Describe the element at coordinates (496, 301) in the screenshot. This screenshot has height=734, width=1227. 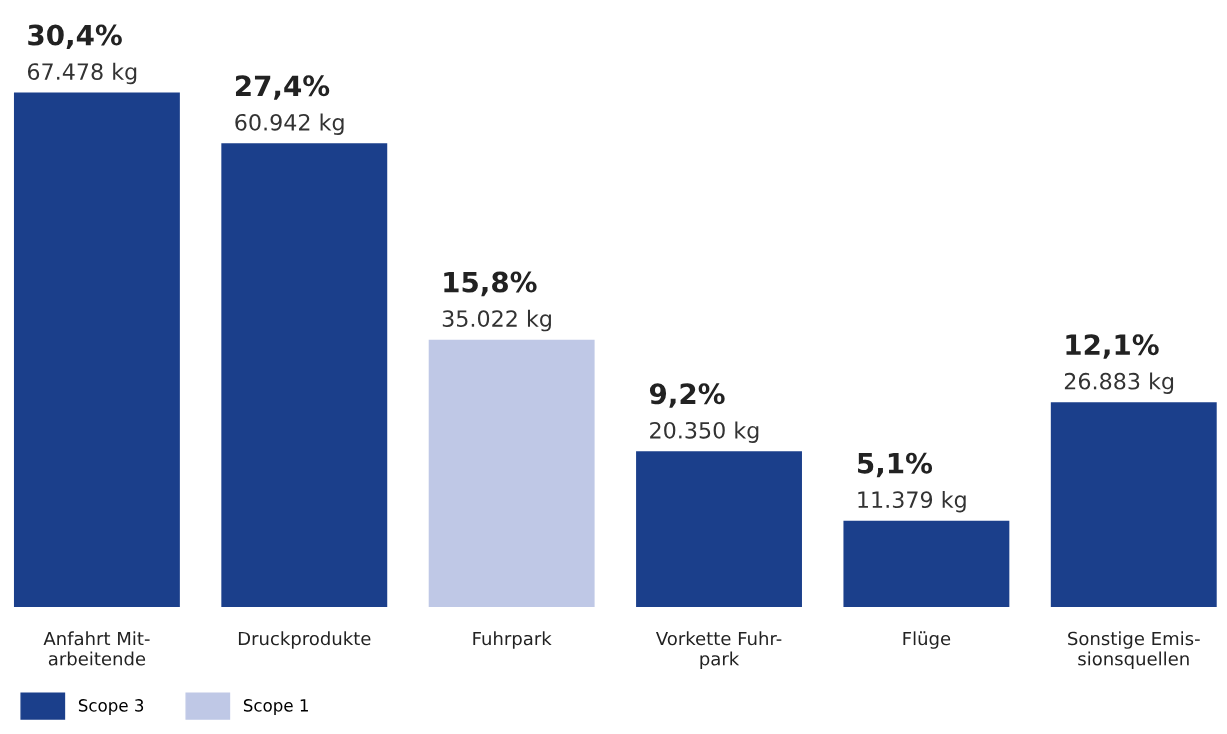
I see `data-label: 15,8% 35.022 kg` at that location.